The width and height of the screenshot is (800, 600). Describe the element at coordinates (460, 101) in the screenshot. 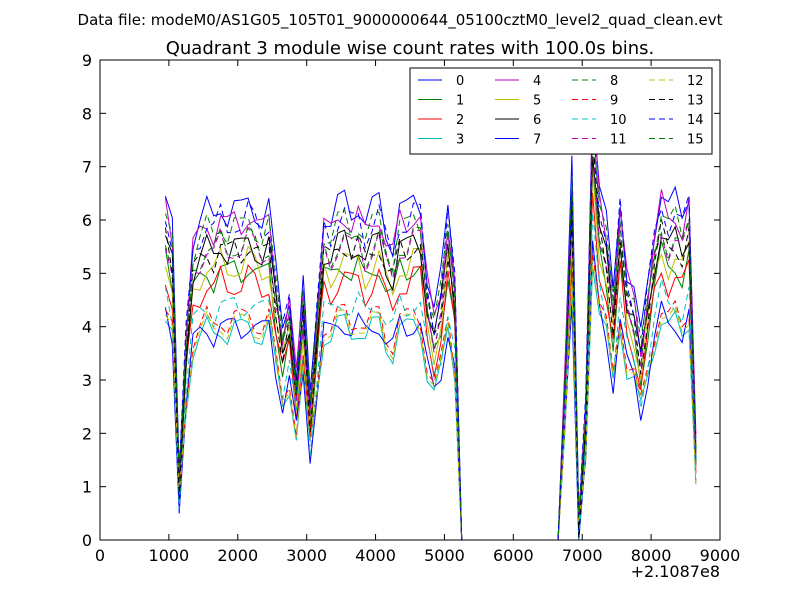

I see `legend-label-1: 1` at that location.